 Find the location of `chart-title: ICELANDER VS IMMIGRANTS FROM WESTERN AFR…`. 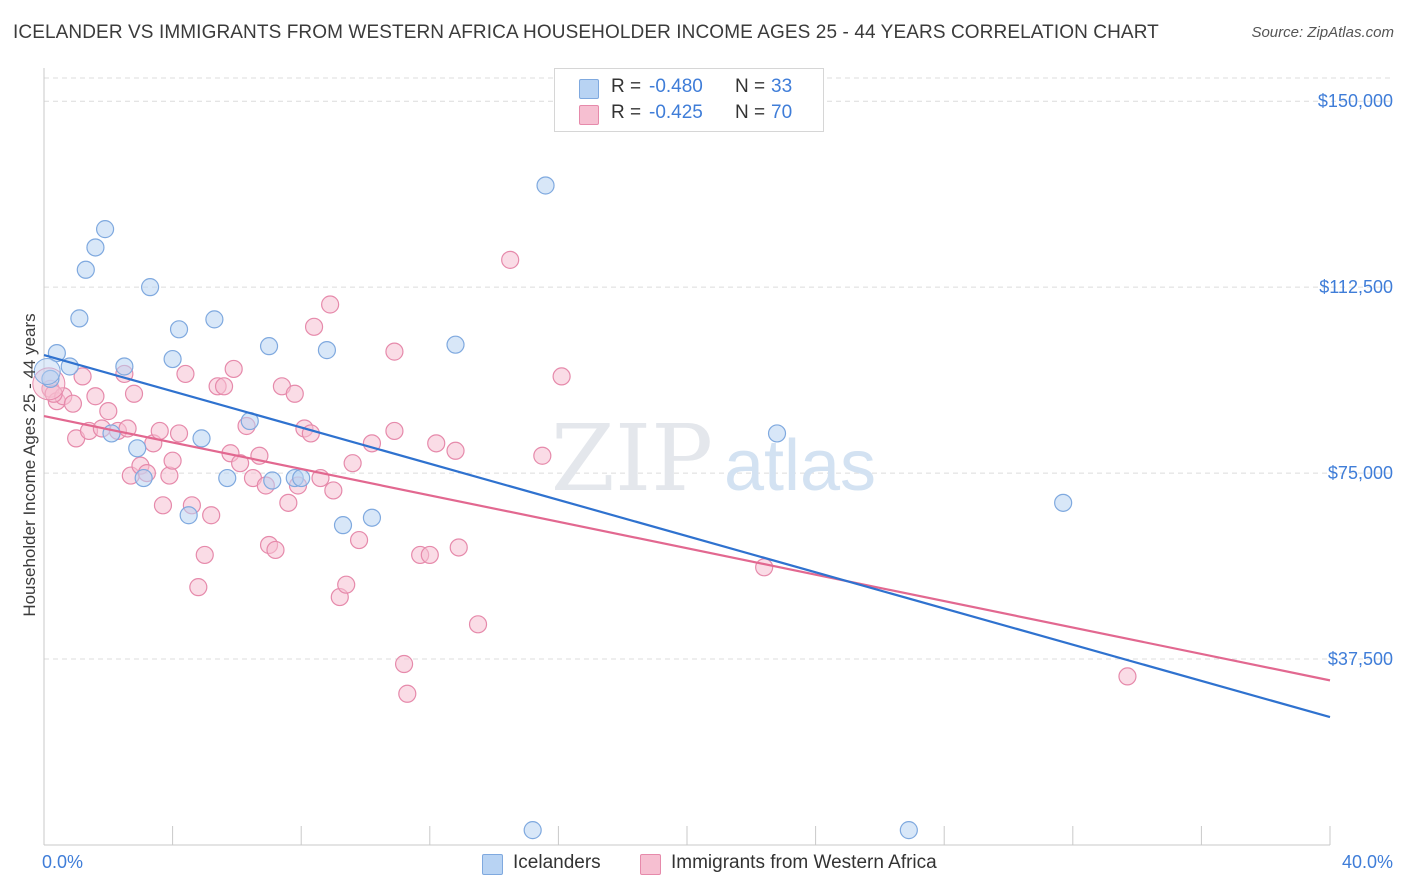

chart-title: ICELANDER VS IMMIGRANTS FROM WESTERN AFR… is located at coordinates (586, 32).